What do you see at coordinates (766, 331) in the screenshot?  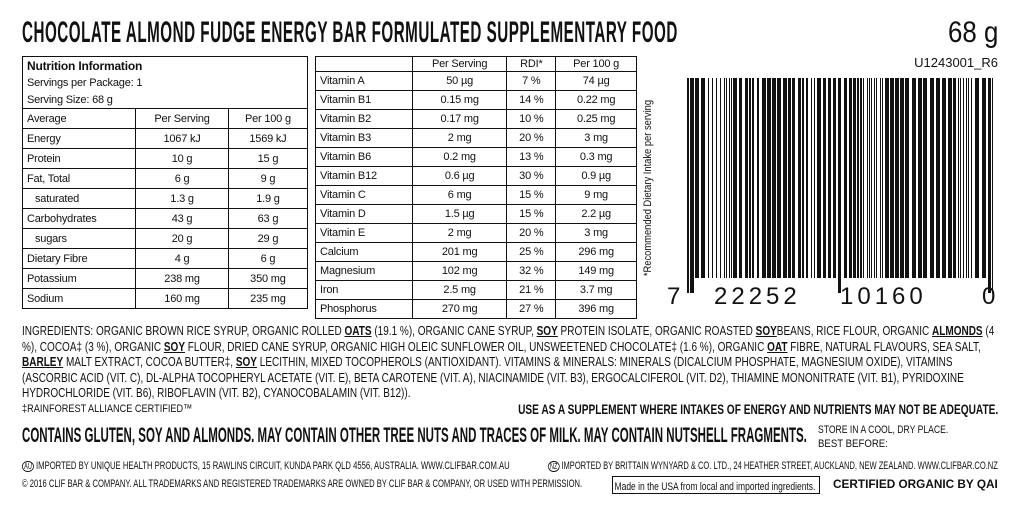 I see `ingredient-text: SOY` at bounding box center [766, 331].